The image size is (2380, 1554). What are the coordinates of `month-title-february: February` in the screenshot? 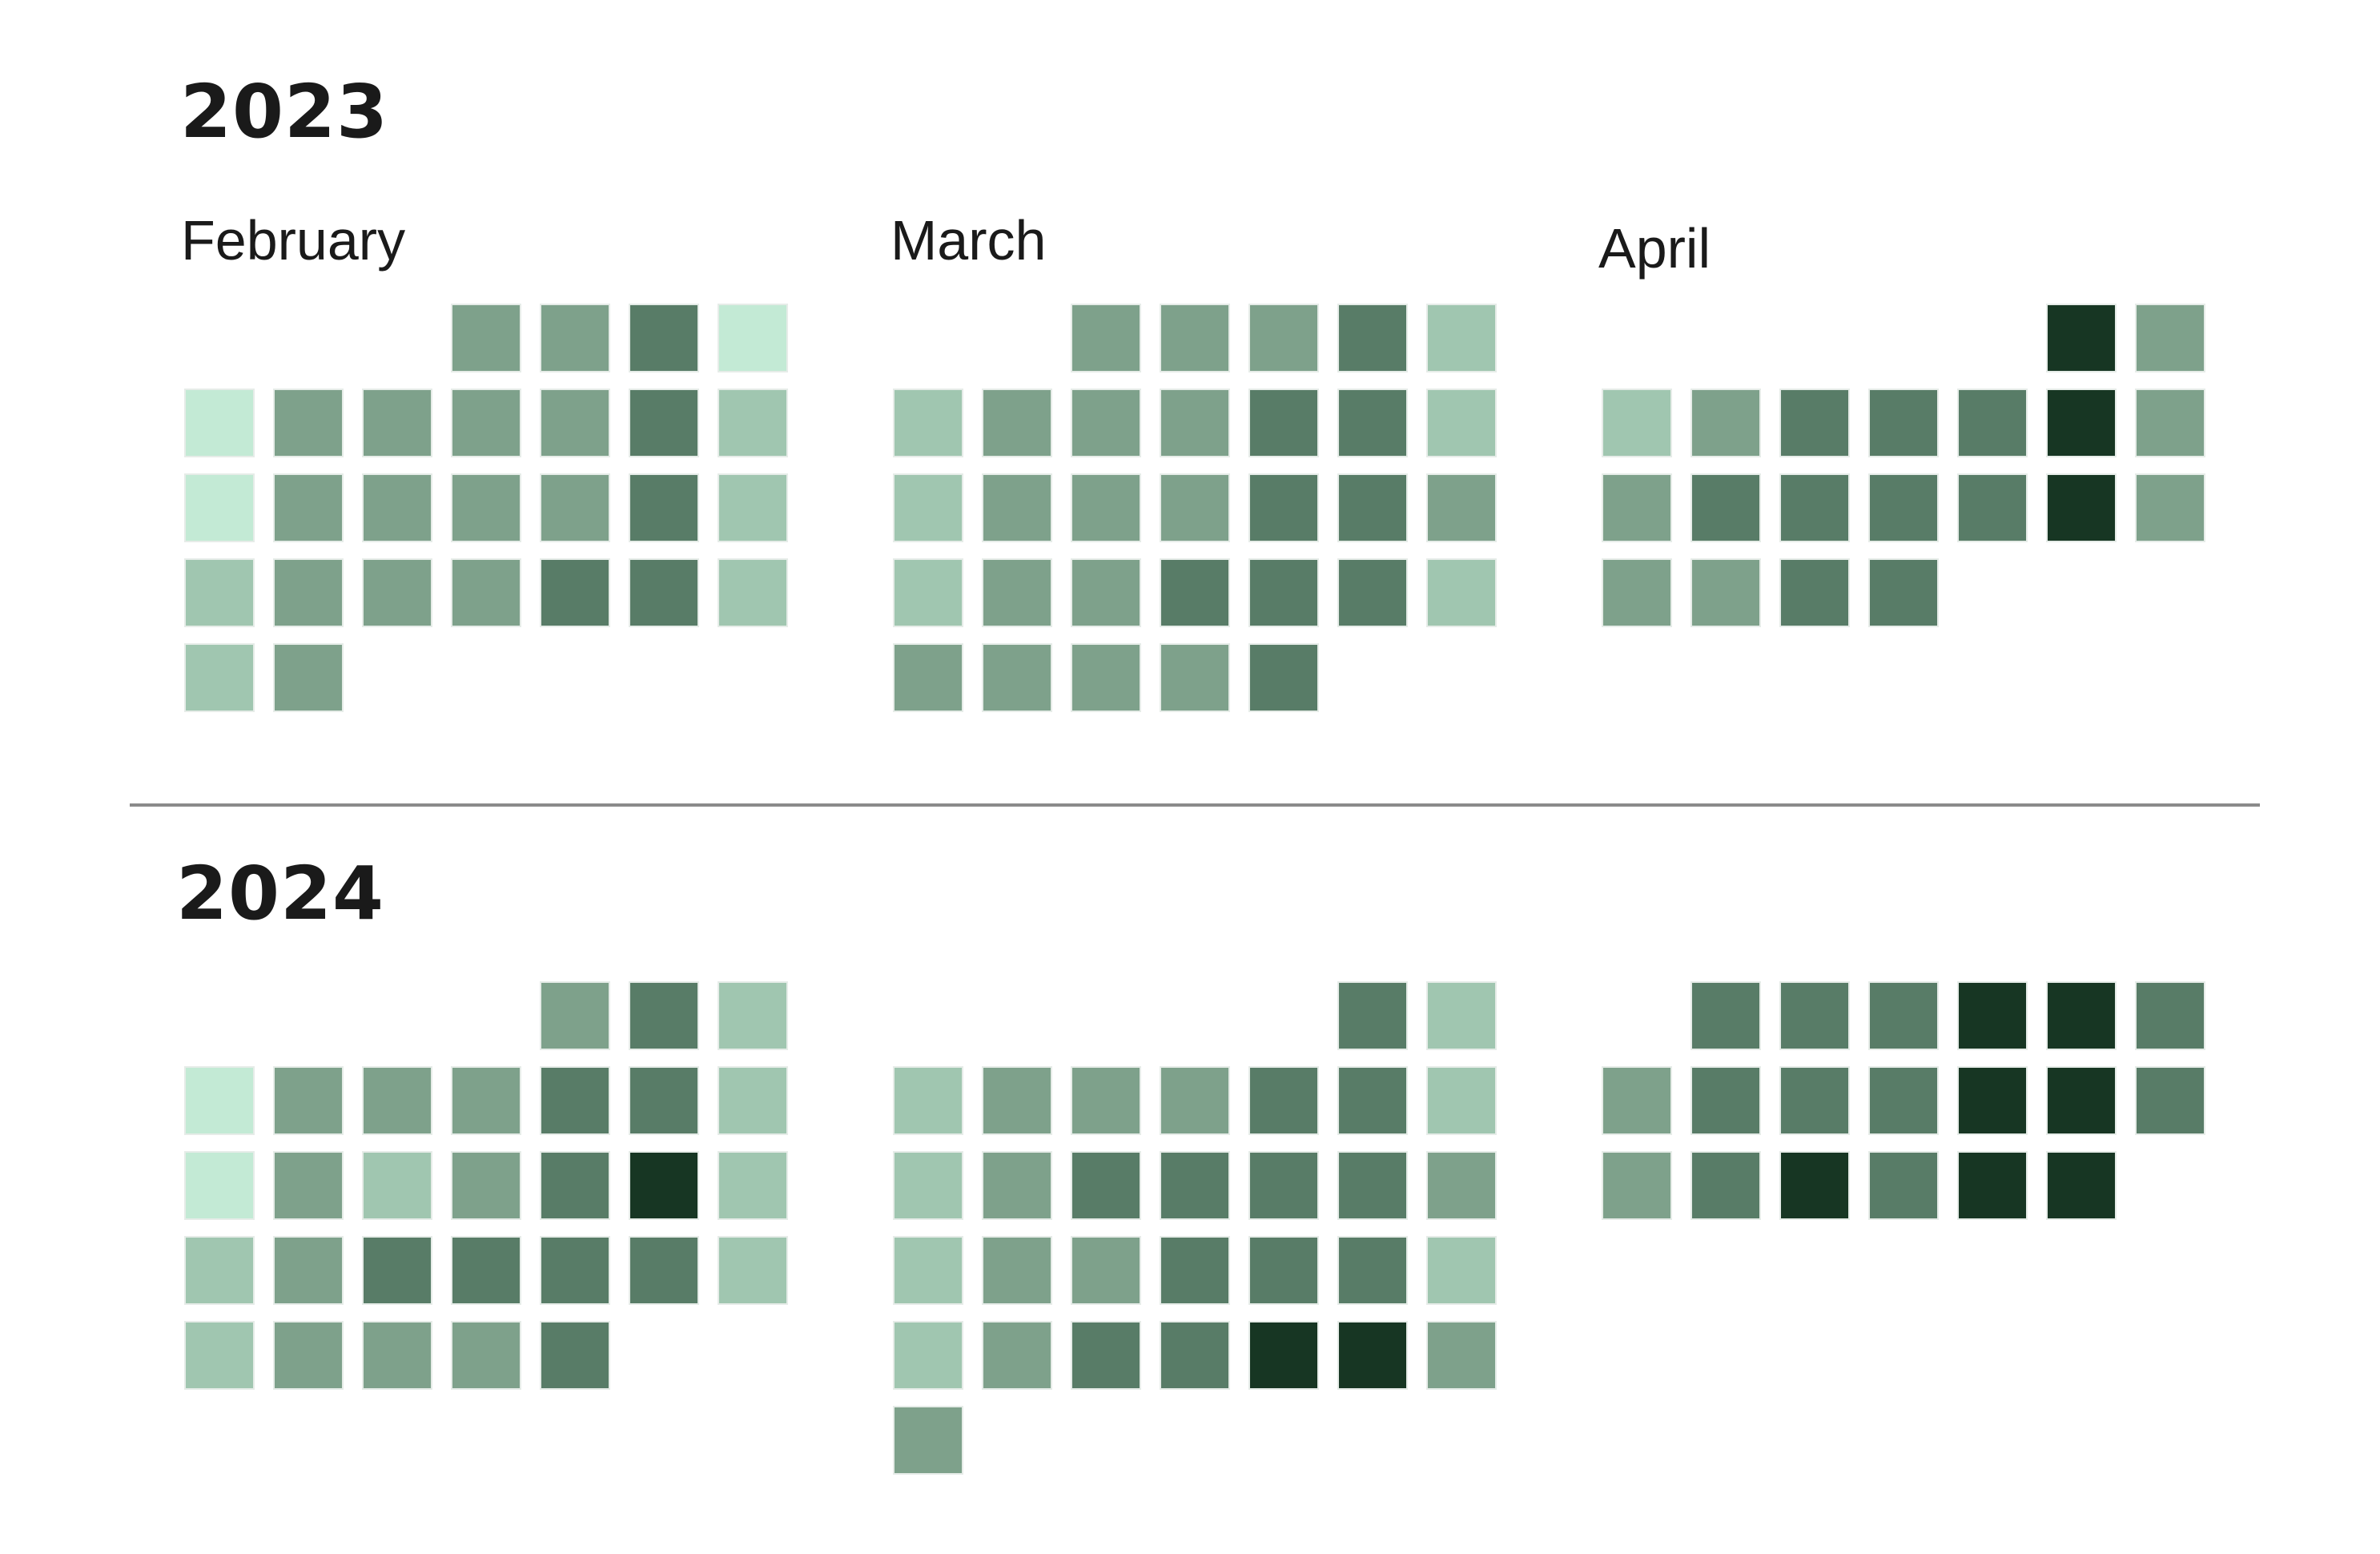 It's located at (293, 241).